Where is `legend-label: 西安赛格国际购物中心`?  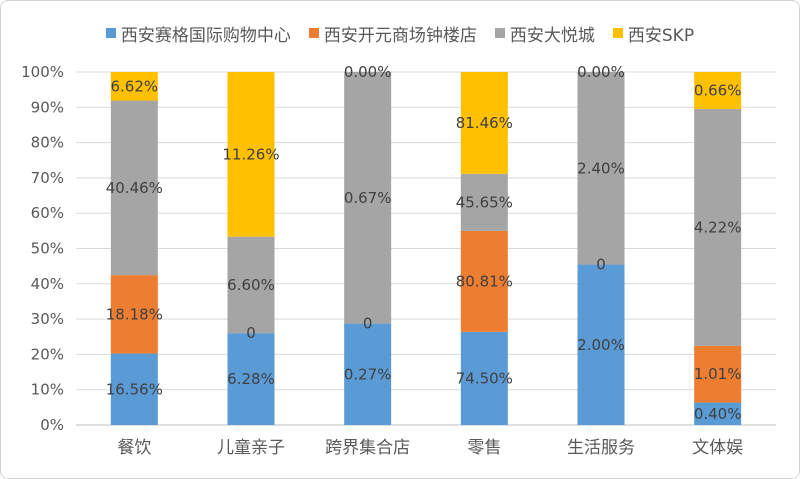
legend-label: 西安赛格国际购物中心 is located at coordinates (205, 35).